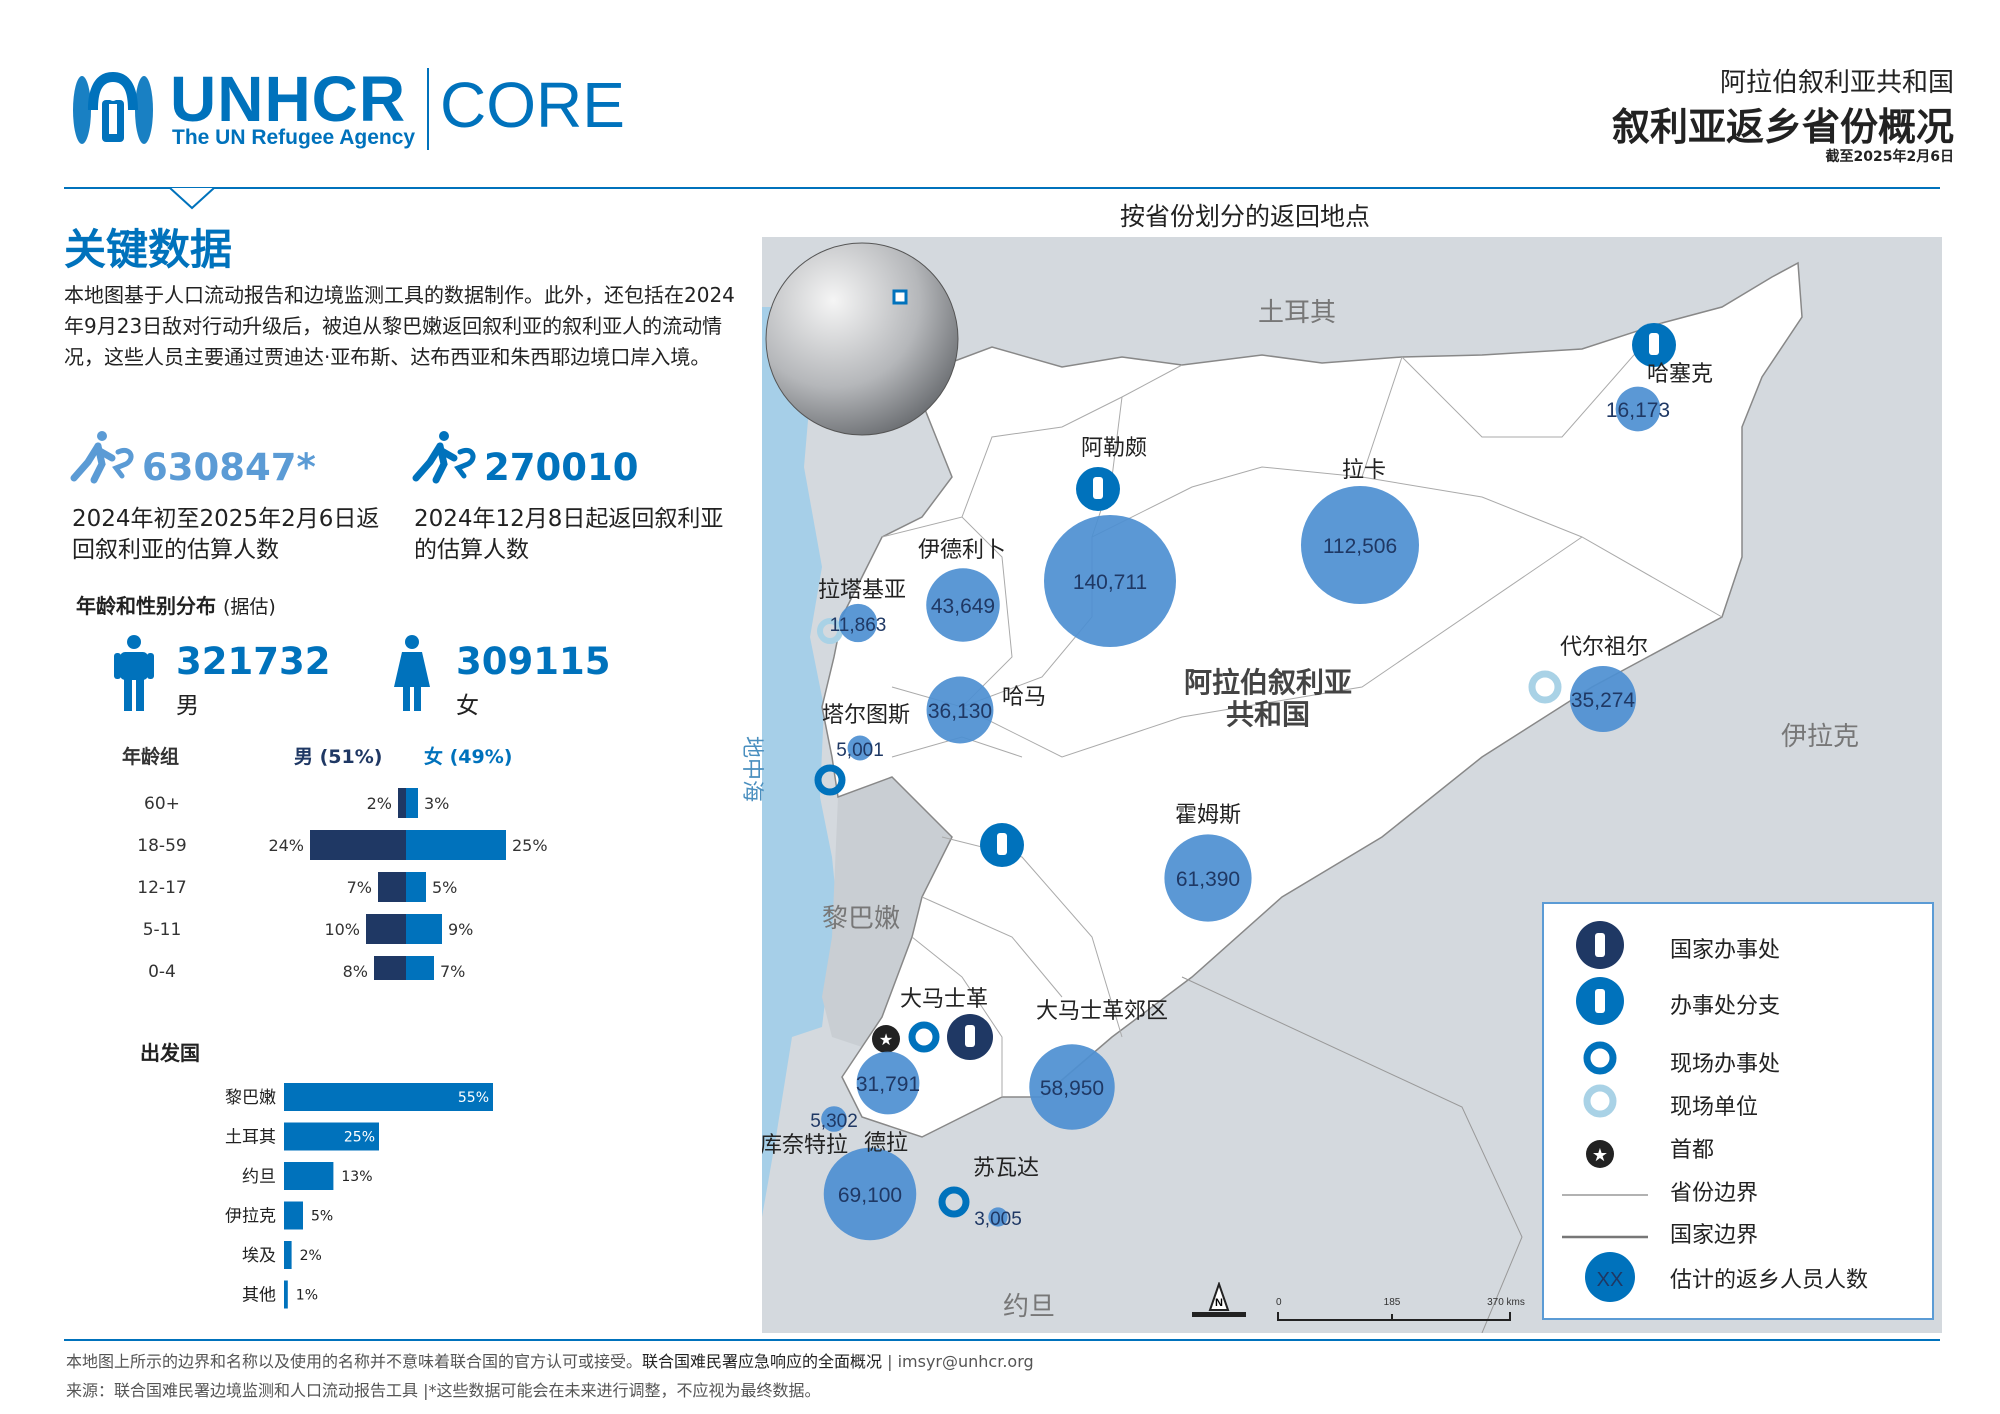 The width and height of the screenshot is (2000, 1414). I want to click on age-group-header: 年龄组, so click(151, 757).